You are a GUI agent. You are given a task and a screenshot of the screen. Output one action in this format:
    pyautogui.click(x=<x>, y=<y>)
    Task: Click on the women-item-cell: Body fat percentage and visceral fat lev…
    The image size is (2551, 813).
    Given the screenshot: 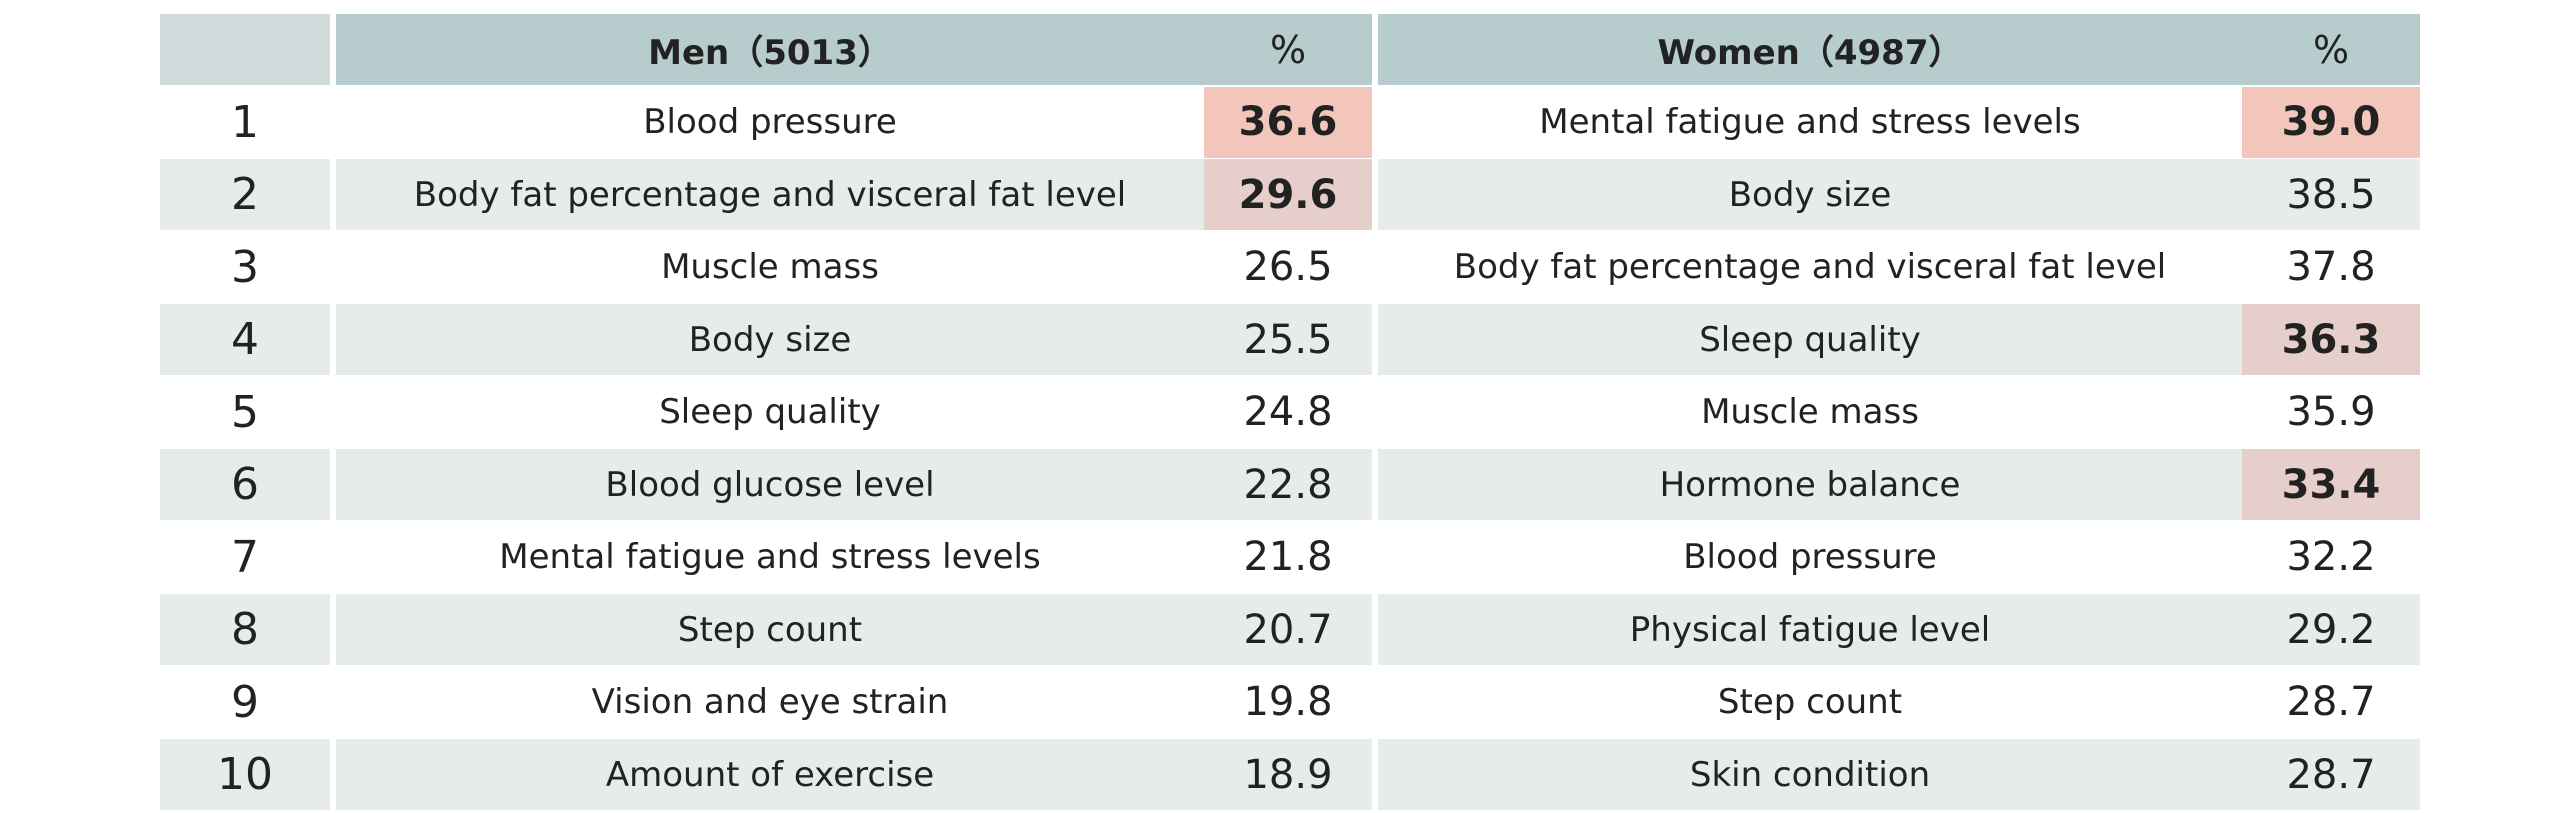 What is the action you would take?
    pyautogui.click(x=1810, y=267)
    